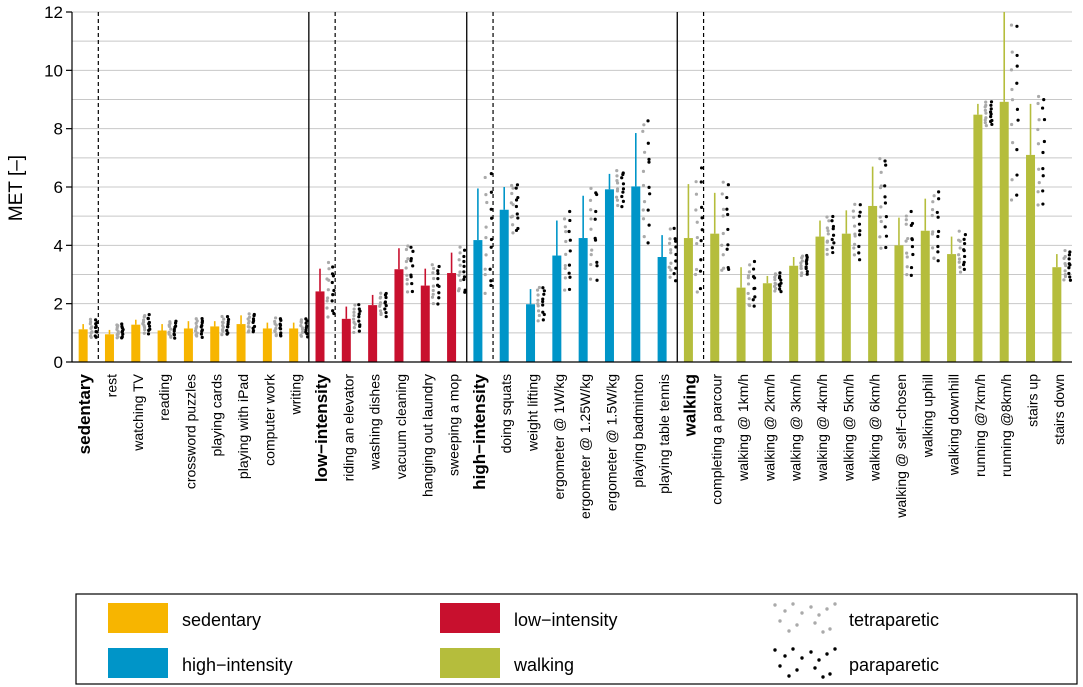  What do you see at coordinates (559, 436) in the screenshot?
I see `category-label: ergometer @ 1W/kg` at bounding box center [559, 436].